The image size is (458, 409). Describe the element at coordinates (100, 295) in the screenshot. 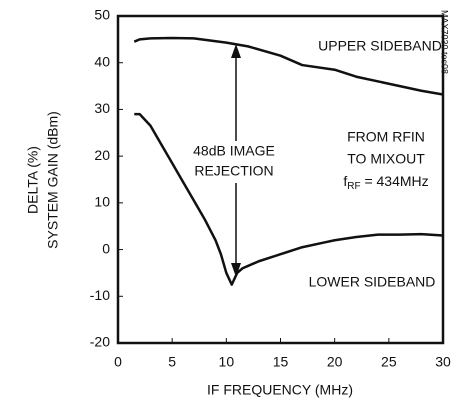

I see `y-tick-label: -10` at that location.